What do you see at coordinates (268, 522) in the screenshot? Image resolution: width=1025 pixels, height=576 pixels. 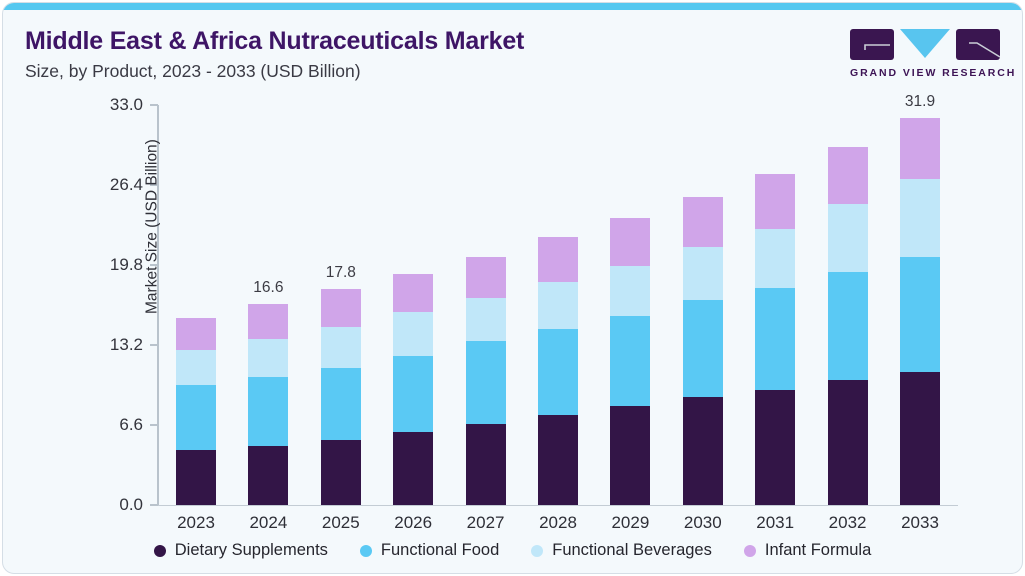 I see `x-tick-label-2024: 2024` at bounding box center [268, 522].